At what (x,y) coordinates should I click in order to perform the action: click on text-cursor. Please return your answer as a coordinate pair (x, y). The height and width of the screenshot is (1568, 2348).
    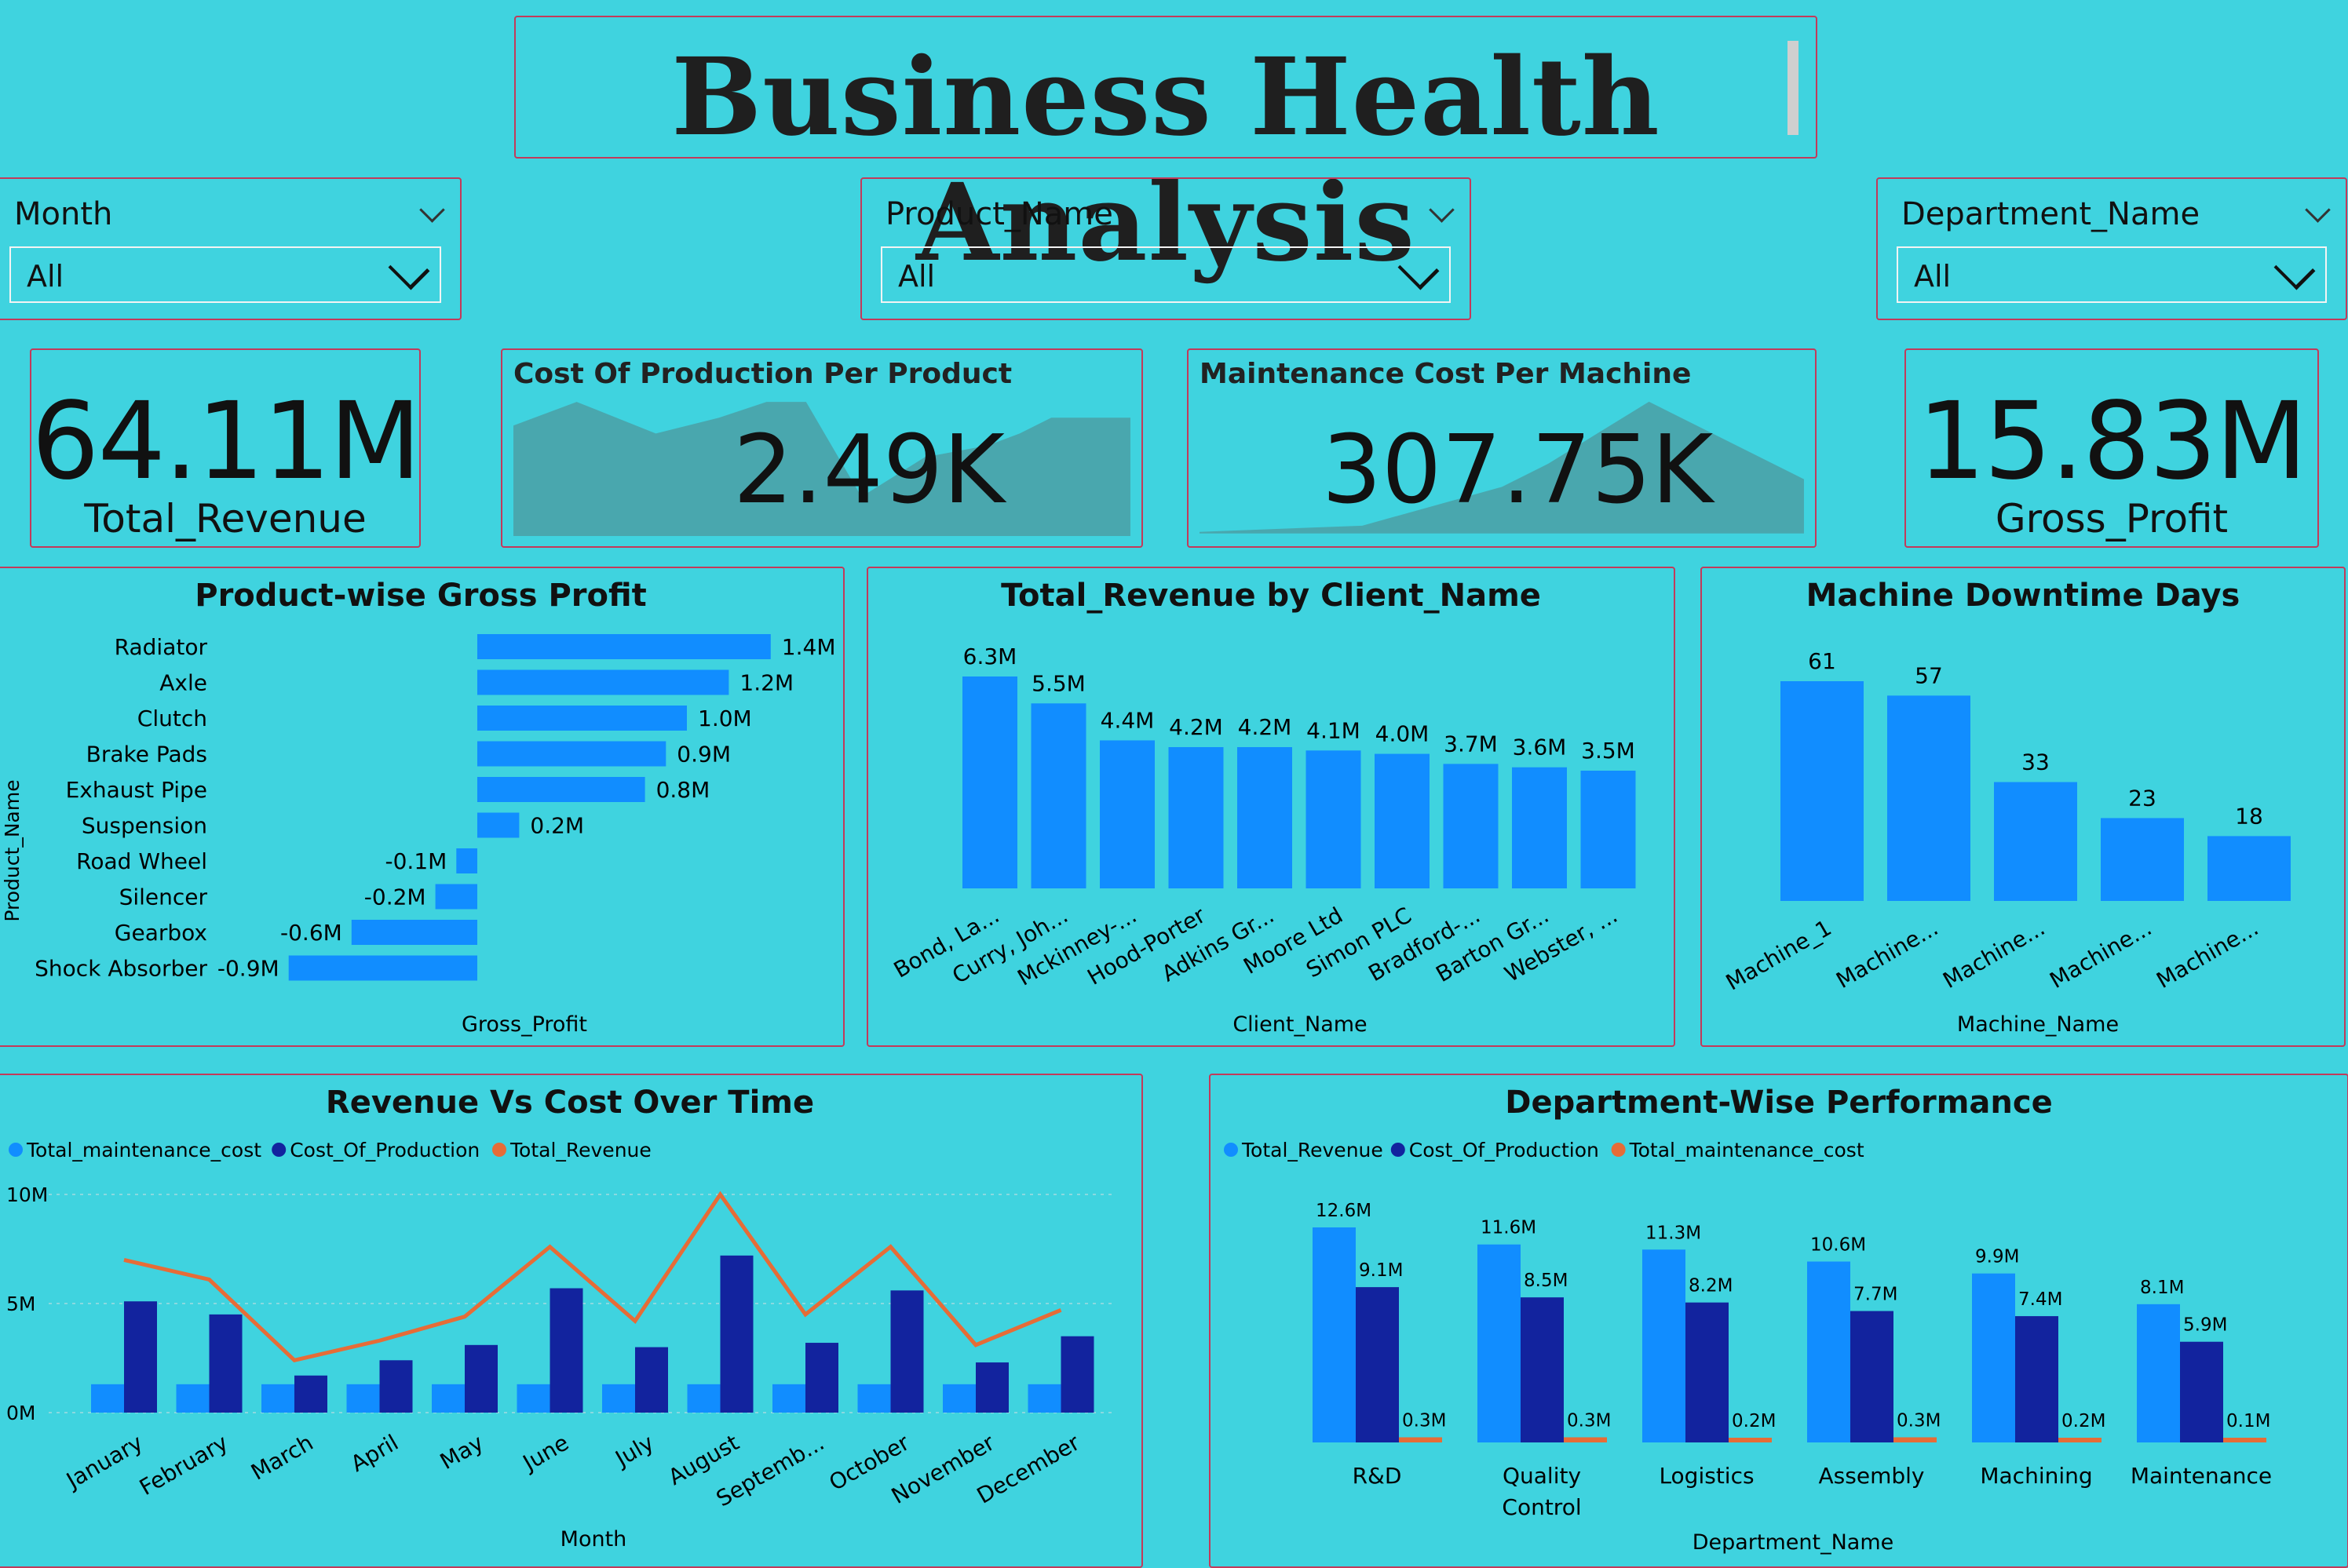
    Looking at the image, I should click on (1792, 88).